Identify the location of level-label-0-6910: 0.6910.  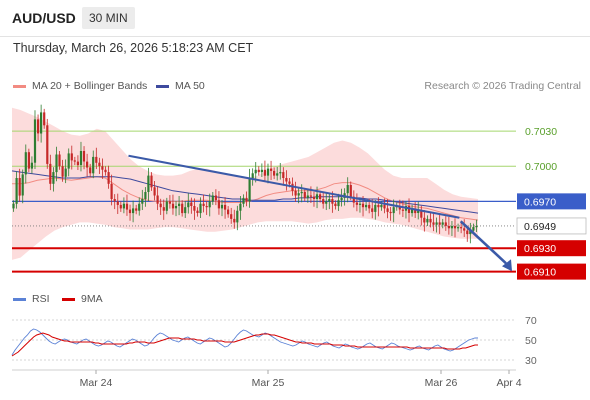
(540, 273).